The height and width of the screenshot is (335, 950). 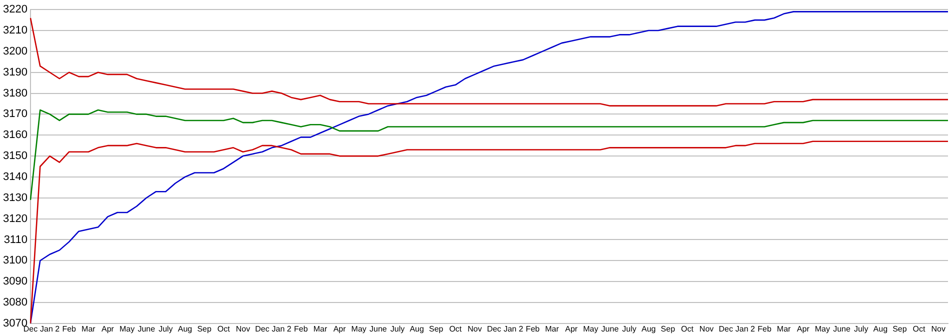 What do you see at coordinates (15, 30) in the screenshot?
I see `y-tick-label: 3210` at bounding box center [15, 30].